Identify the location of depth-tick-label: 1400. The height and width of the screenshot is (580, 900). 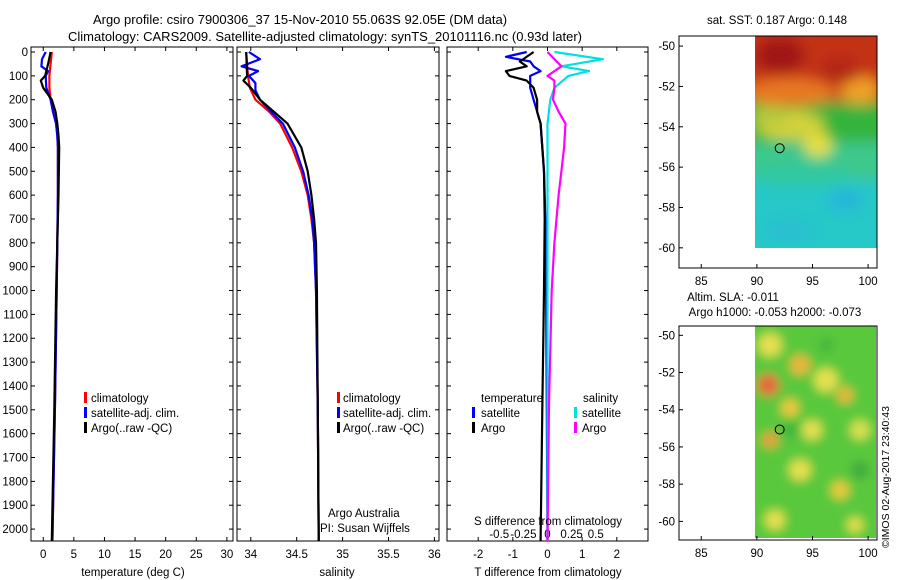
(15, 387).